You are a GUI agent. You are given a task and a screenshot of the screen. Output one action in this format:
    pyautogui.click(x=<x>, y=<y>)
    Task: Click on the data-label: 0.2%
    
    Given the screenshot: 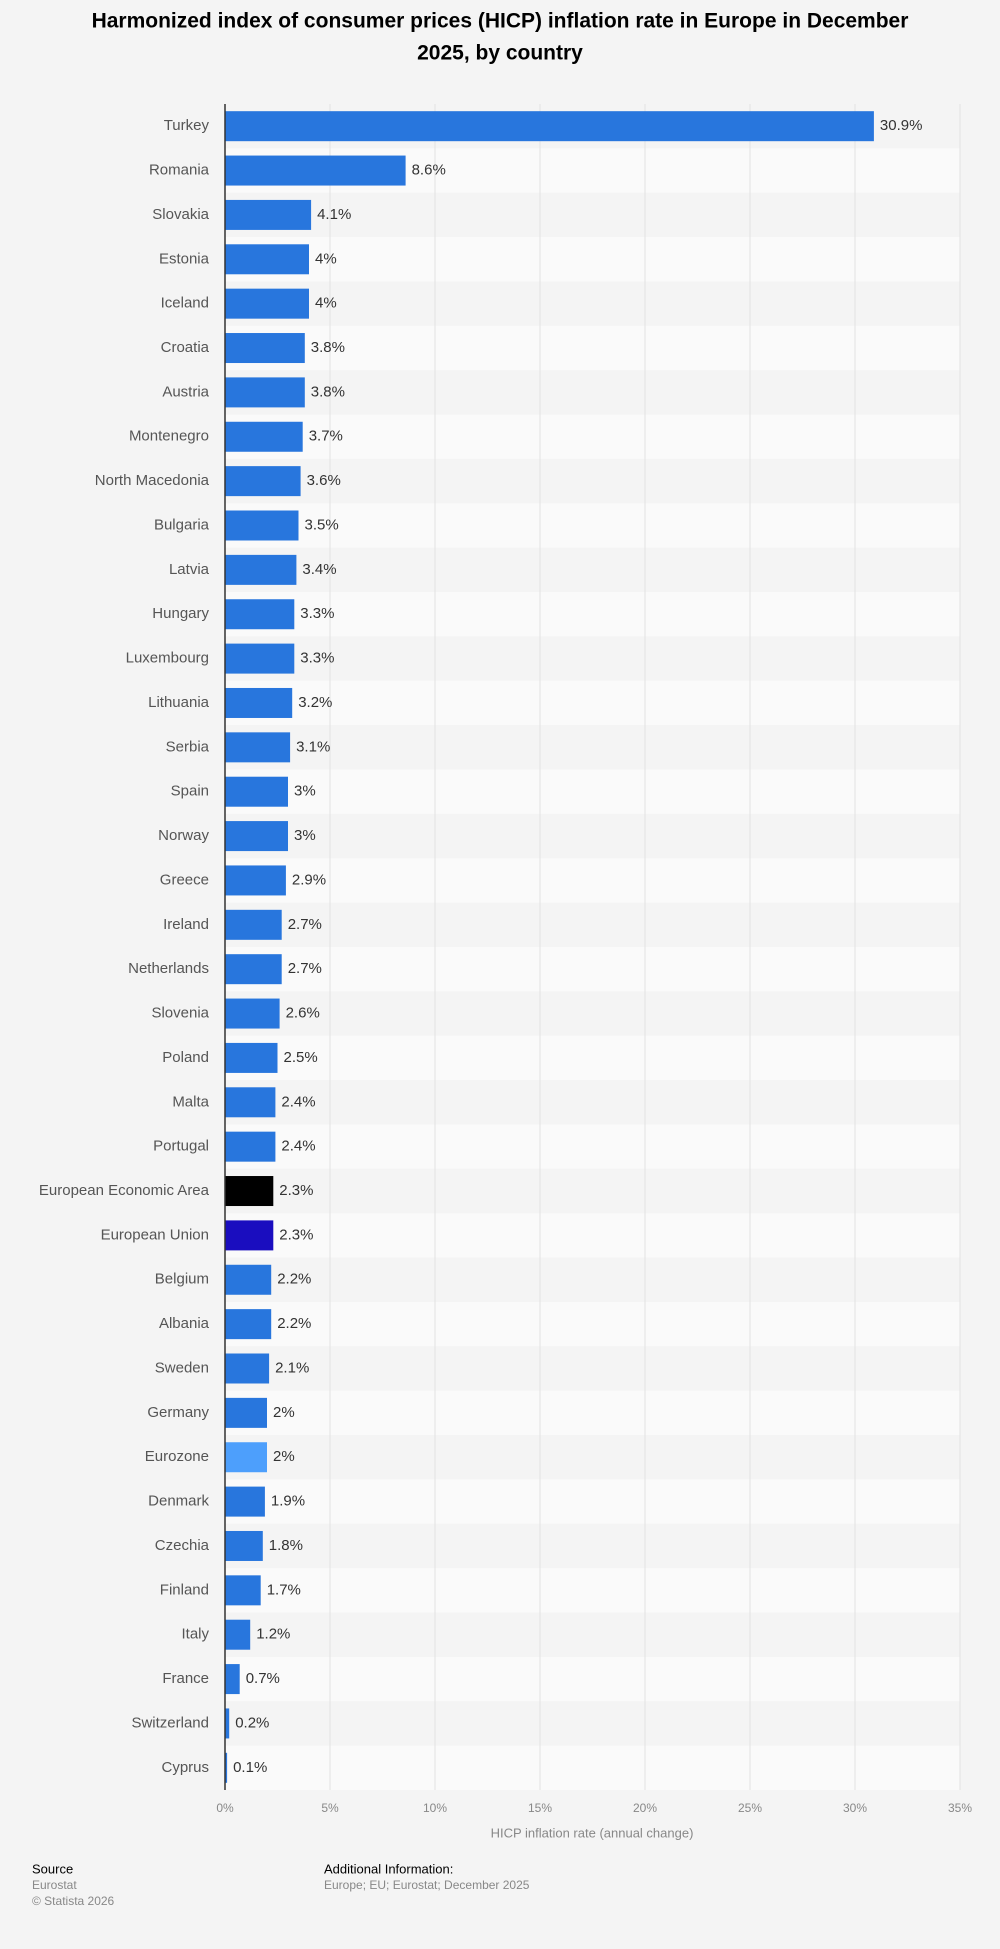 What is the action you would take?
    pyautogui.click(x=252, y=1722)
    